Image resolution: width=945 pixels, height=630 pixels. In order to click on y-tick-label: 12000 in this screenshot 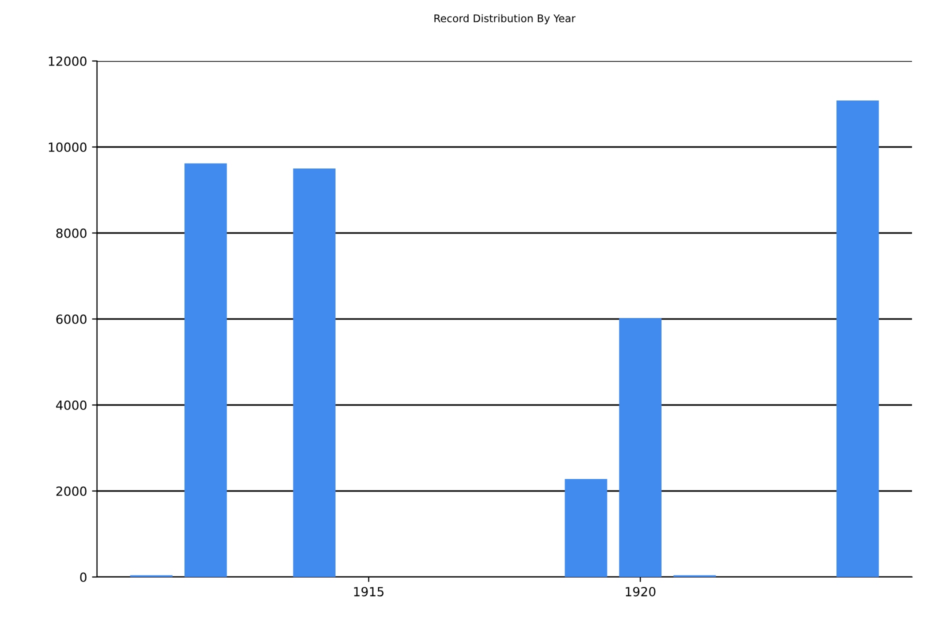, I will do `click(67, 61)`.